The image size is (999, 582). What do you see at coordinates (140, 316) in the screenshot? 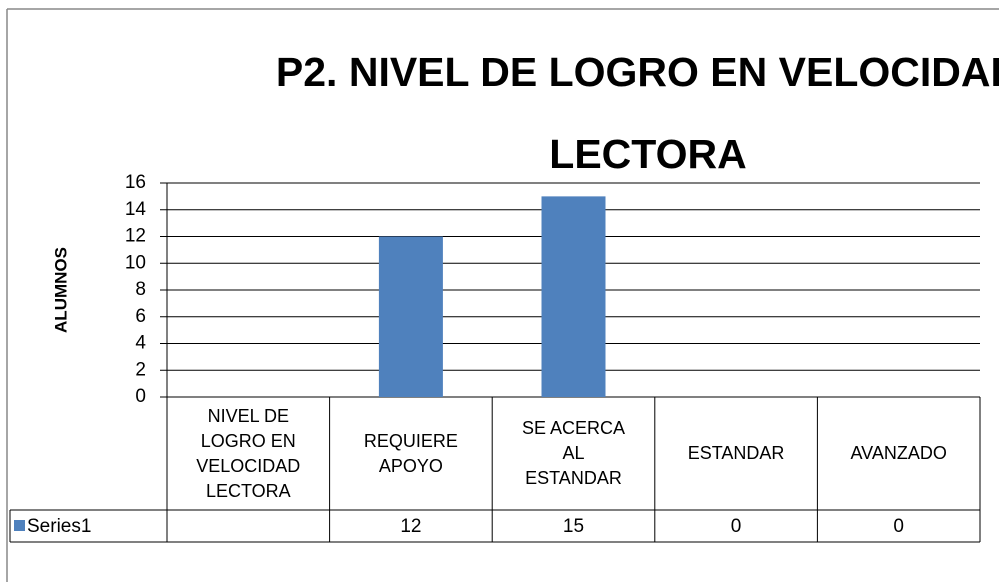
I see `y-tick-label: 6` at bounding box center [140, 316].